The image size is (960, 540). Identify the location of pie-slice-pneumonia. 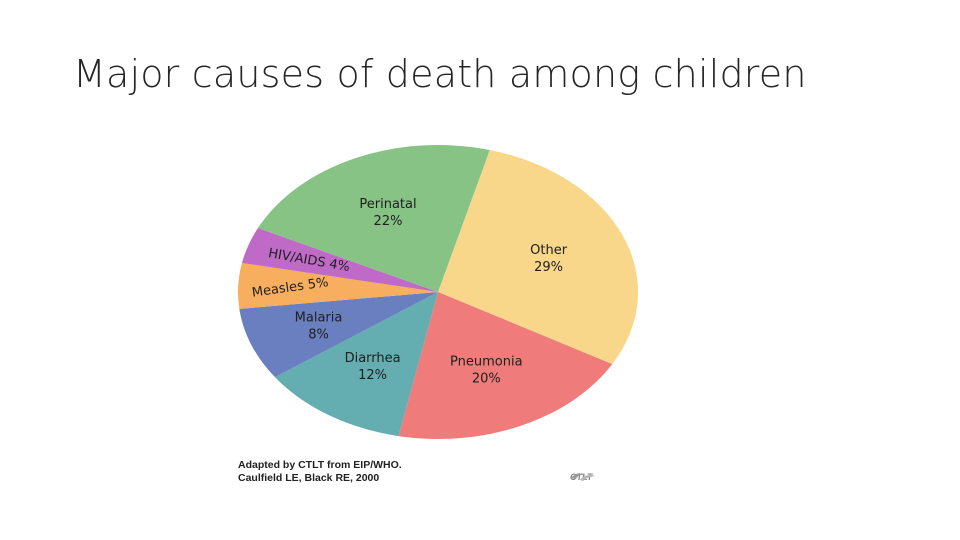
(505, 365).